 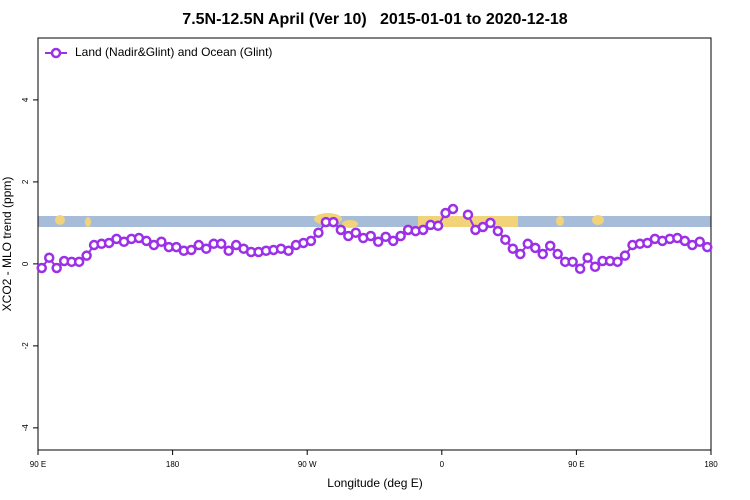 I want to click on x-tick-label: 0, so click(x=442, y=464).